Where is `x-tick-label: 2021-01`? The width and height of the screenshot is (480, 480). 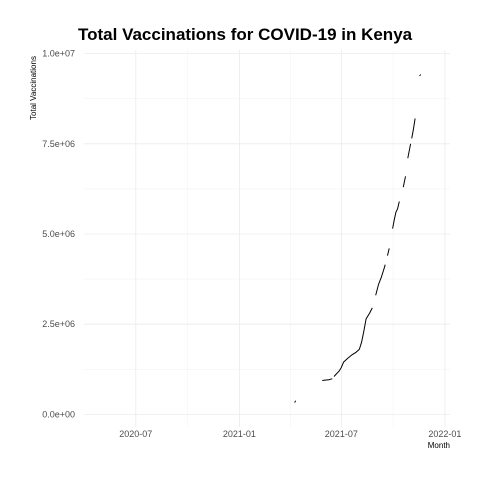 x-tick-label: 2021-01 is located at coordinates (239, 434).